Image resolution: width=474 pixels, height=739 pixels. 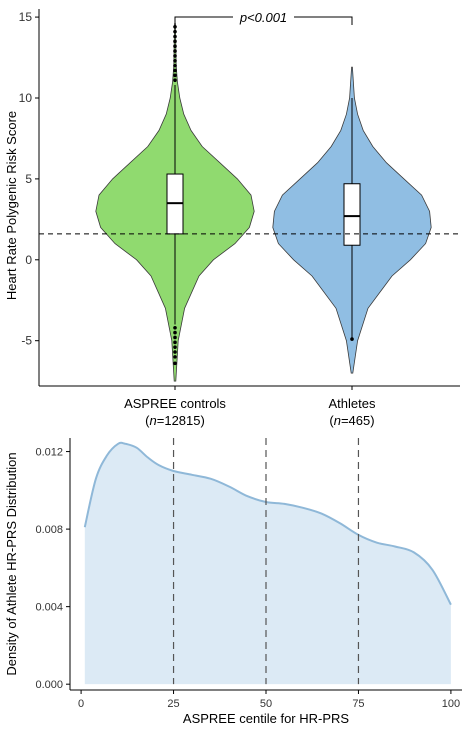 I want to click on group-n-label: (n=12815), so click(x=175, y=420).